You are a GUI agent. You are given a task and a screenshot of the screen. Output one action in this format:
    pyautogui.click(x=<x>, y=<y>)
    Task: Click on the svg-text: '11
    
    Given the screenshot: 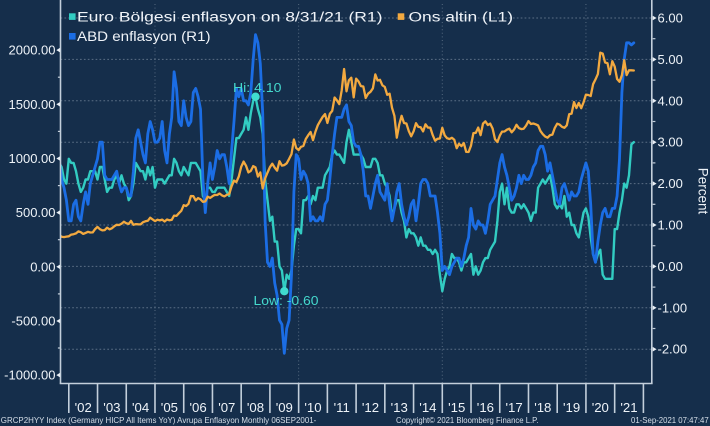 What is the action you would take?
    pyautogui.click(x=342, y=407)
    